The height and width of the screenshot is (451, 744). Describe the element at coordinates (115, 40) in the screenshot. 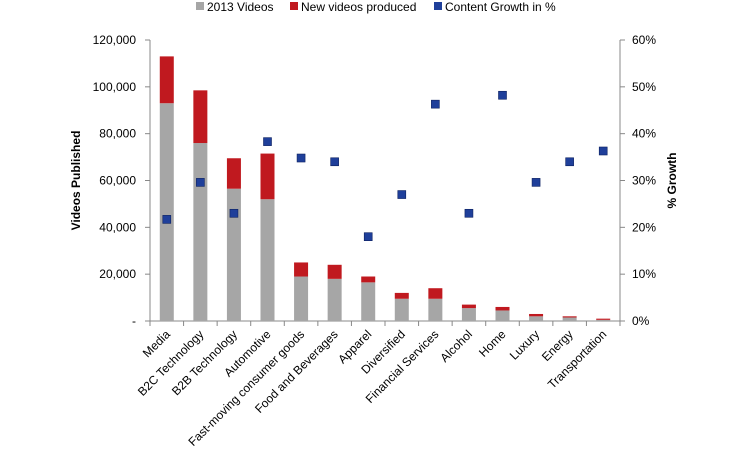

I see `y-left-tick-label: 120,000` at that location.